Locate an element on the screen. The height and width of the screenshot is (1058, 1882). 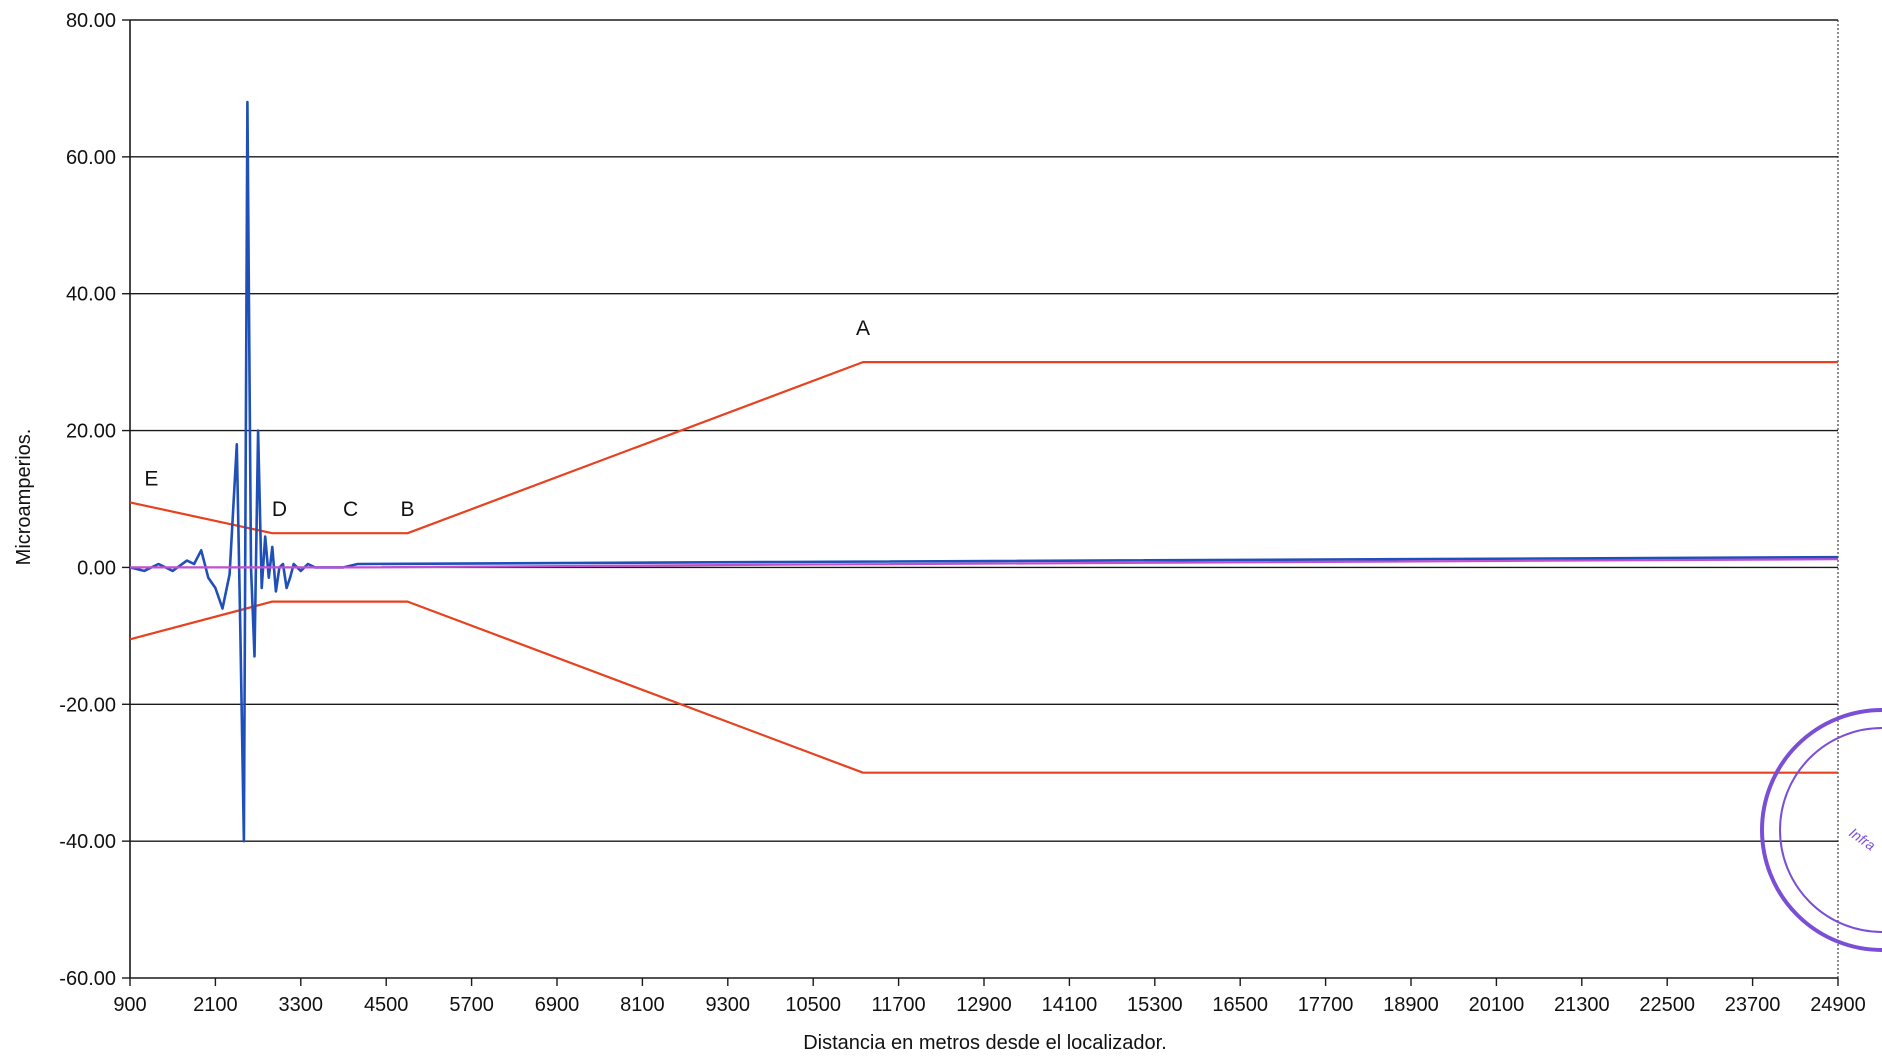
x-tick-label: 23700 is located at coordinates (1753, 1005).